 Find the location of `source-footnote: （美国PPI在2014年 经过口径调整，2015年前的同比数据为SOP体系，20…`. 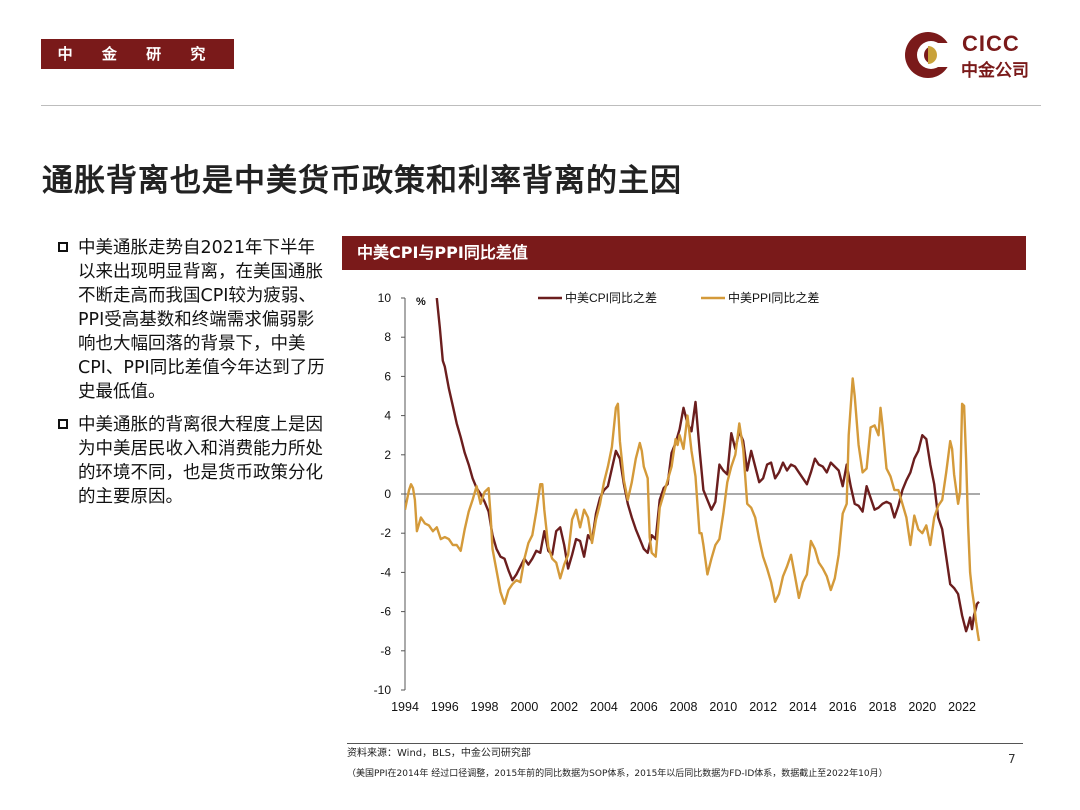

source-footnote: （美国PPI在2014年 经过口径调整，2015年前的同比数据为SOP体系，20… is located at coordinates (617, 774).